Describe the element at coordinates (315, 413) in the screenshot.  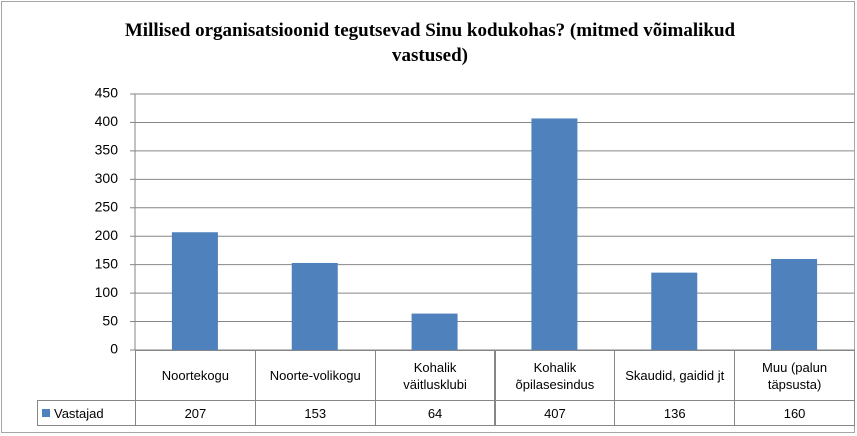
I see `value-cell: 153` at that location.